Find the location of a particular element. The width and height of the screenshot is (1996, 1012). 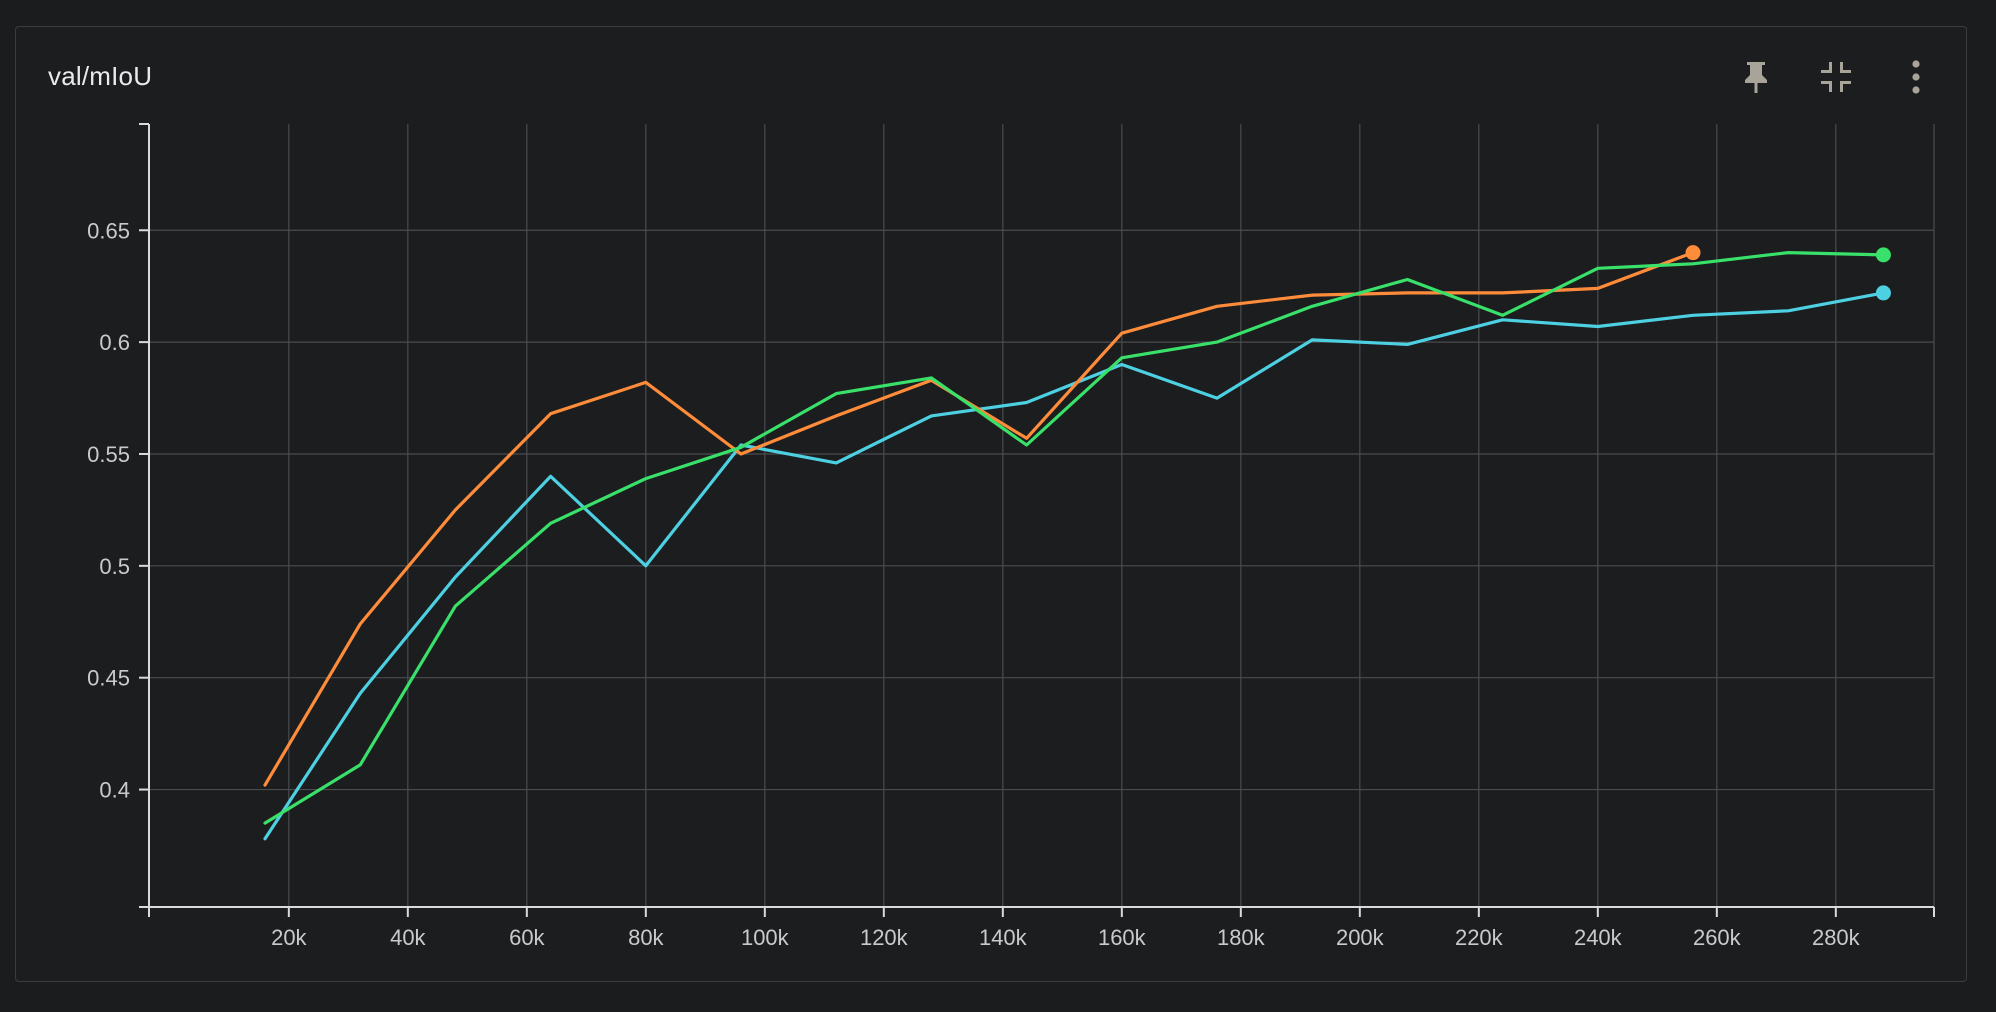

pin-icon is located at coordinates (1756, 77).